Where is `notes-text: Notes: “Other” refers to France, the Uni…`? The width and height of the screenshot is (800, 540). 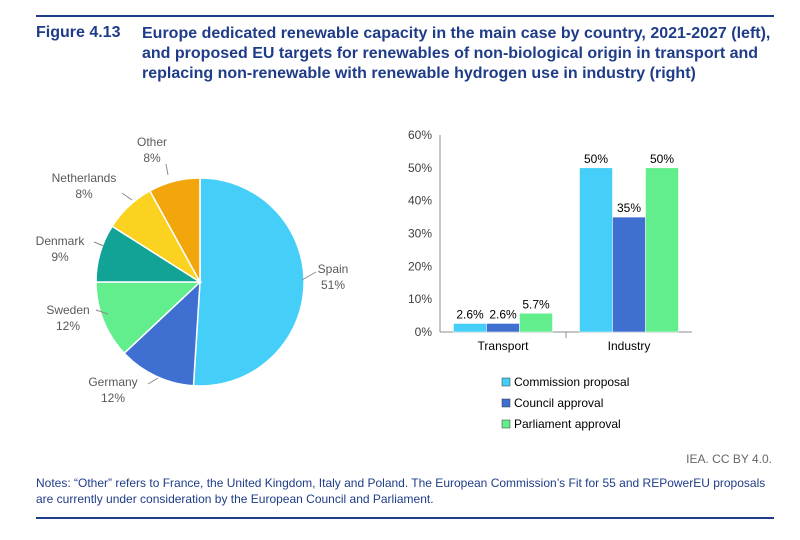
notes-text: Notes: “Other” refers to France, the Uni… is located at coordinates (401, 491).